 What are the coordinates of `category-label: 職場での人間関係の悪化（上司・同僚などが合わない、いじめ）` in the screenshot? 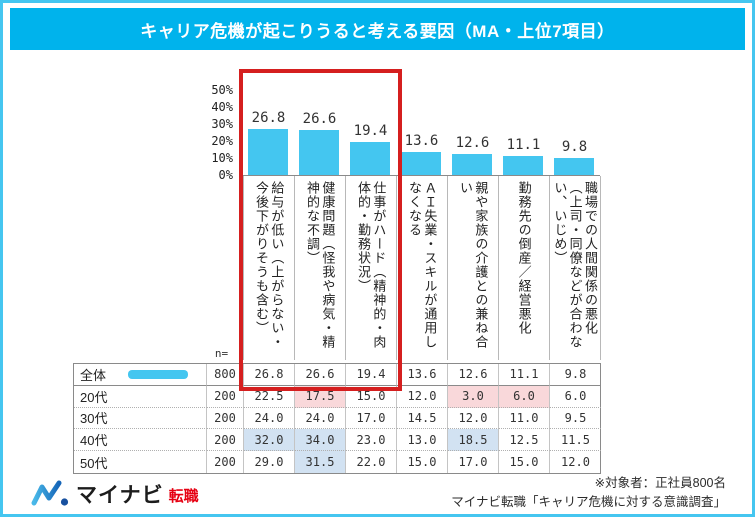 It's located at (575, 265).